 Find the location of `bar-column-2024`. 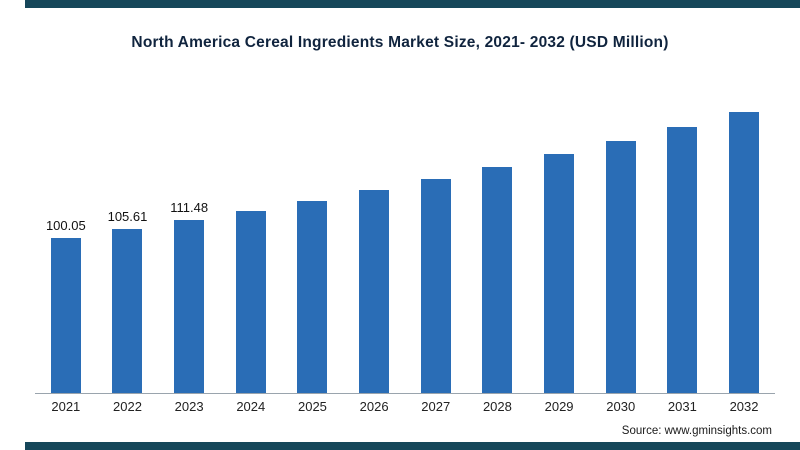

bar-column-2024 is located at coordinates (251, 292).